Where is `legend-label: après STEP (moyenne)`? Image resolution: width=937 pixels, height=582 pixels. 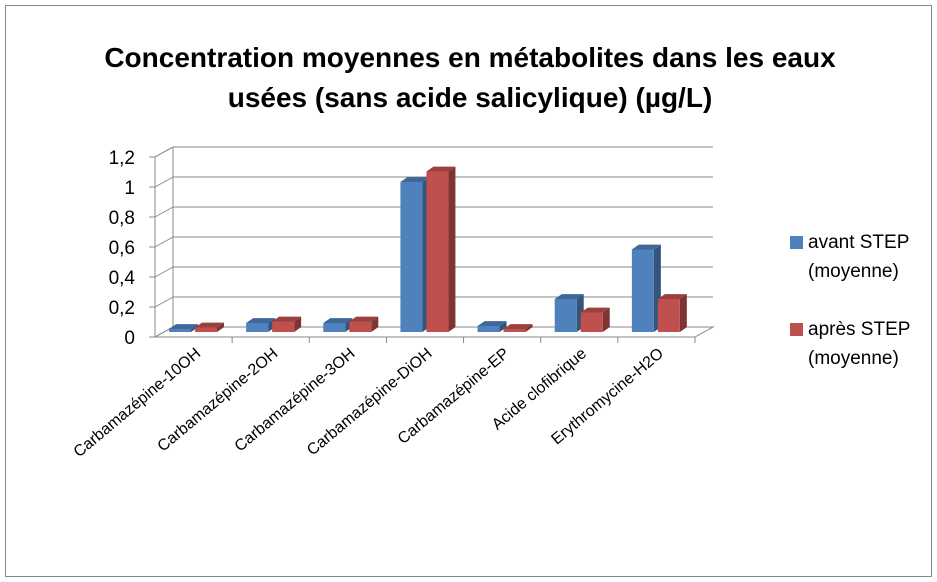 legend-label: après STEP (moyenne) is located at coordinates (859, 344).